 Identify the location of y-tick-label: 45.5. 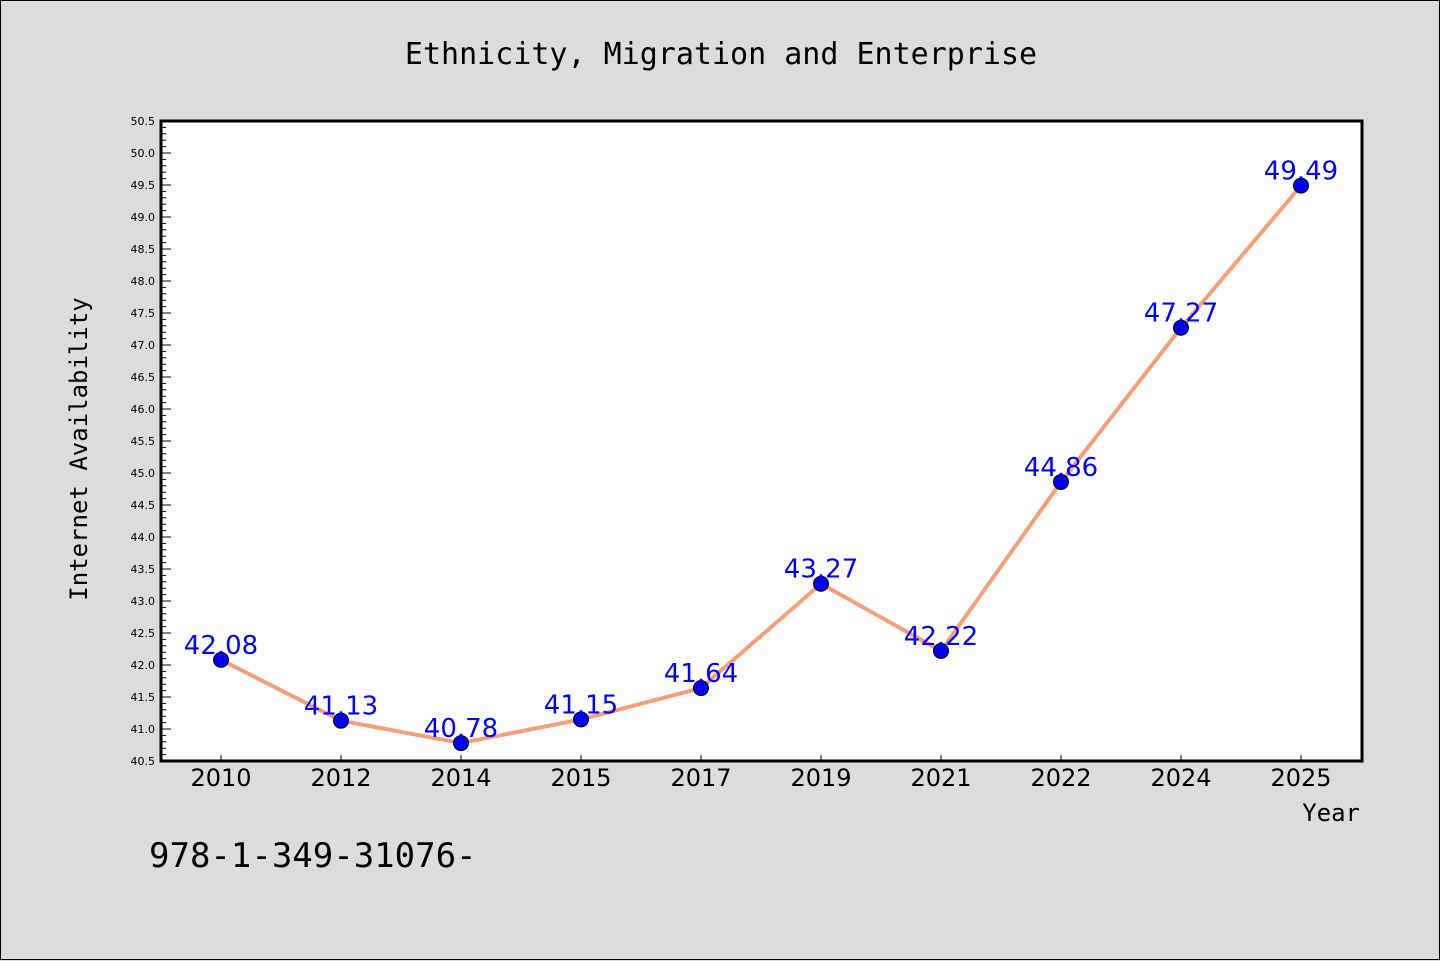
(143, 441).